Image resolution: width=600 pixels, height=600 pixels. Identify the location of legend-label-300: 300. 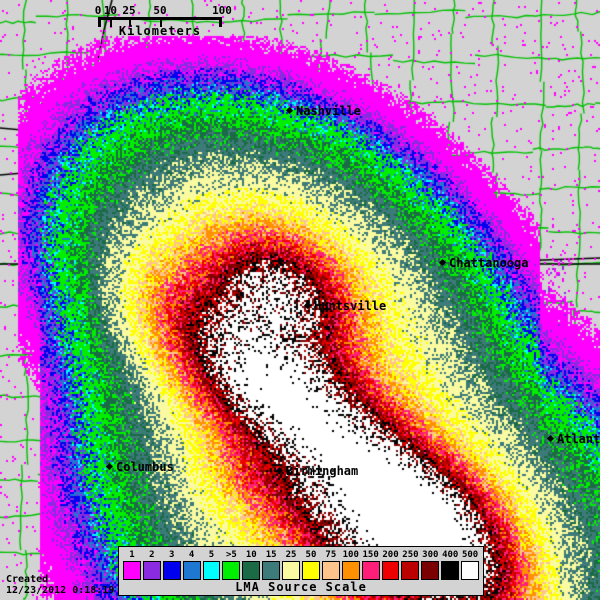
(430, 555).